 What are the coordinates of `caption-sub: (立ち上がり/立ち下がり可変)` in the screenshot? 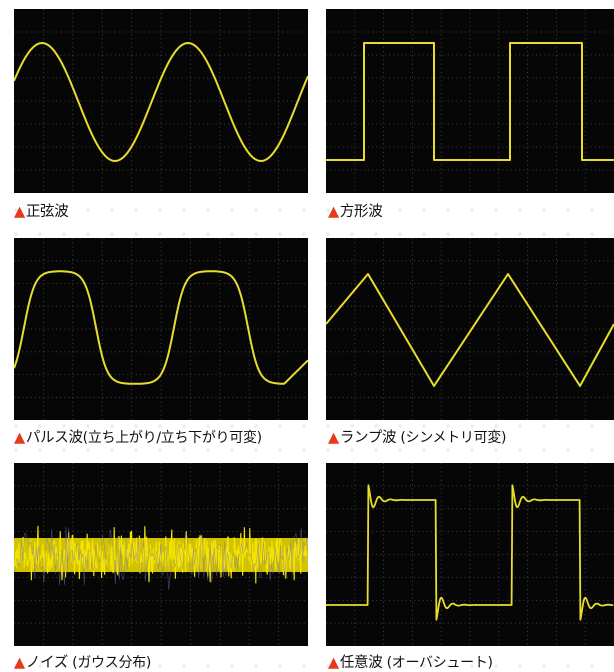 It's located at (172, 438).